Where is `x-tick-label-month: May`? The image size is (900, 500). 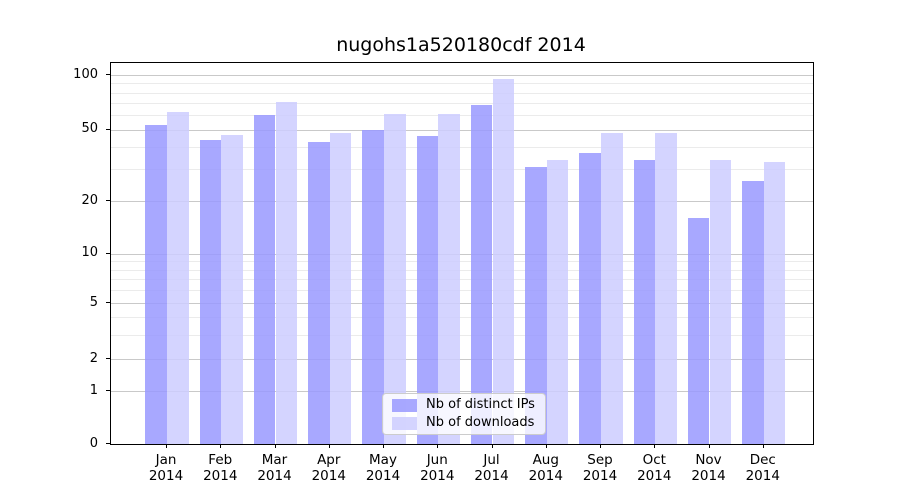 x-tick-label-month: May is located at coordinates (383, 460).